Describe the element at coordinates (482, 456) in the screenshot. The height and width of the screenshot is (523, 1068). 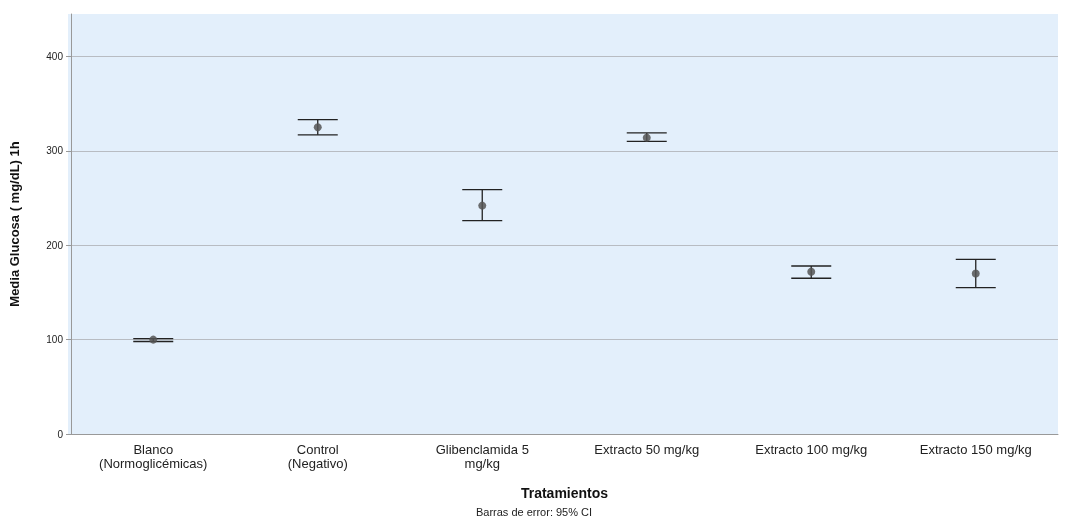
I see `x-tick-label: Glibenclamida 5 mg/kg` at that location.